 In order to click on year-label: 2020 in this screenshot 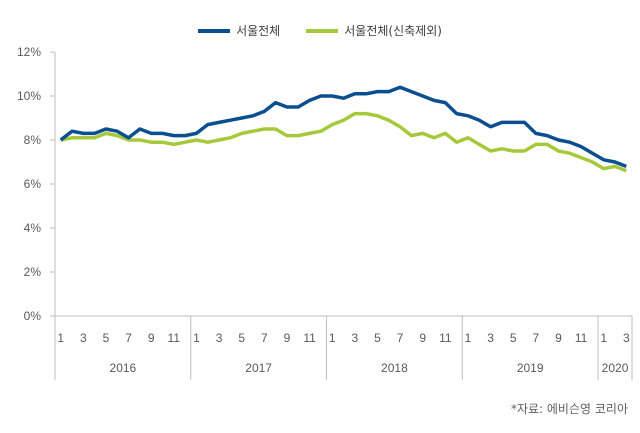, I will do `click(615, 368)`.